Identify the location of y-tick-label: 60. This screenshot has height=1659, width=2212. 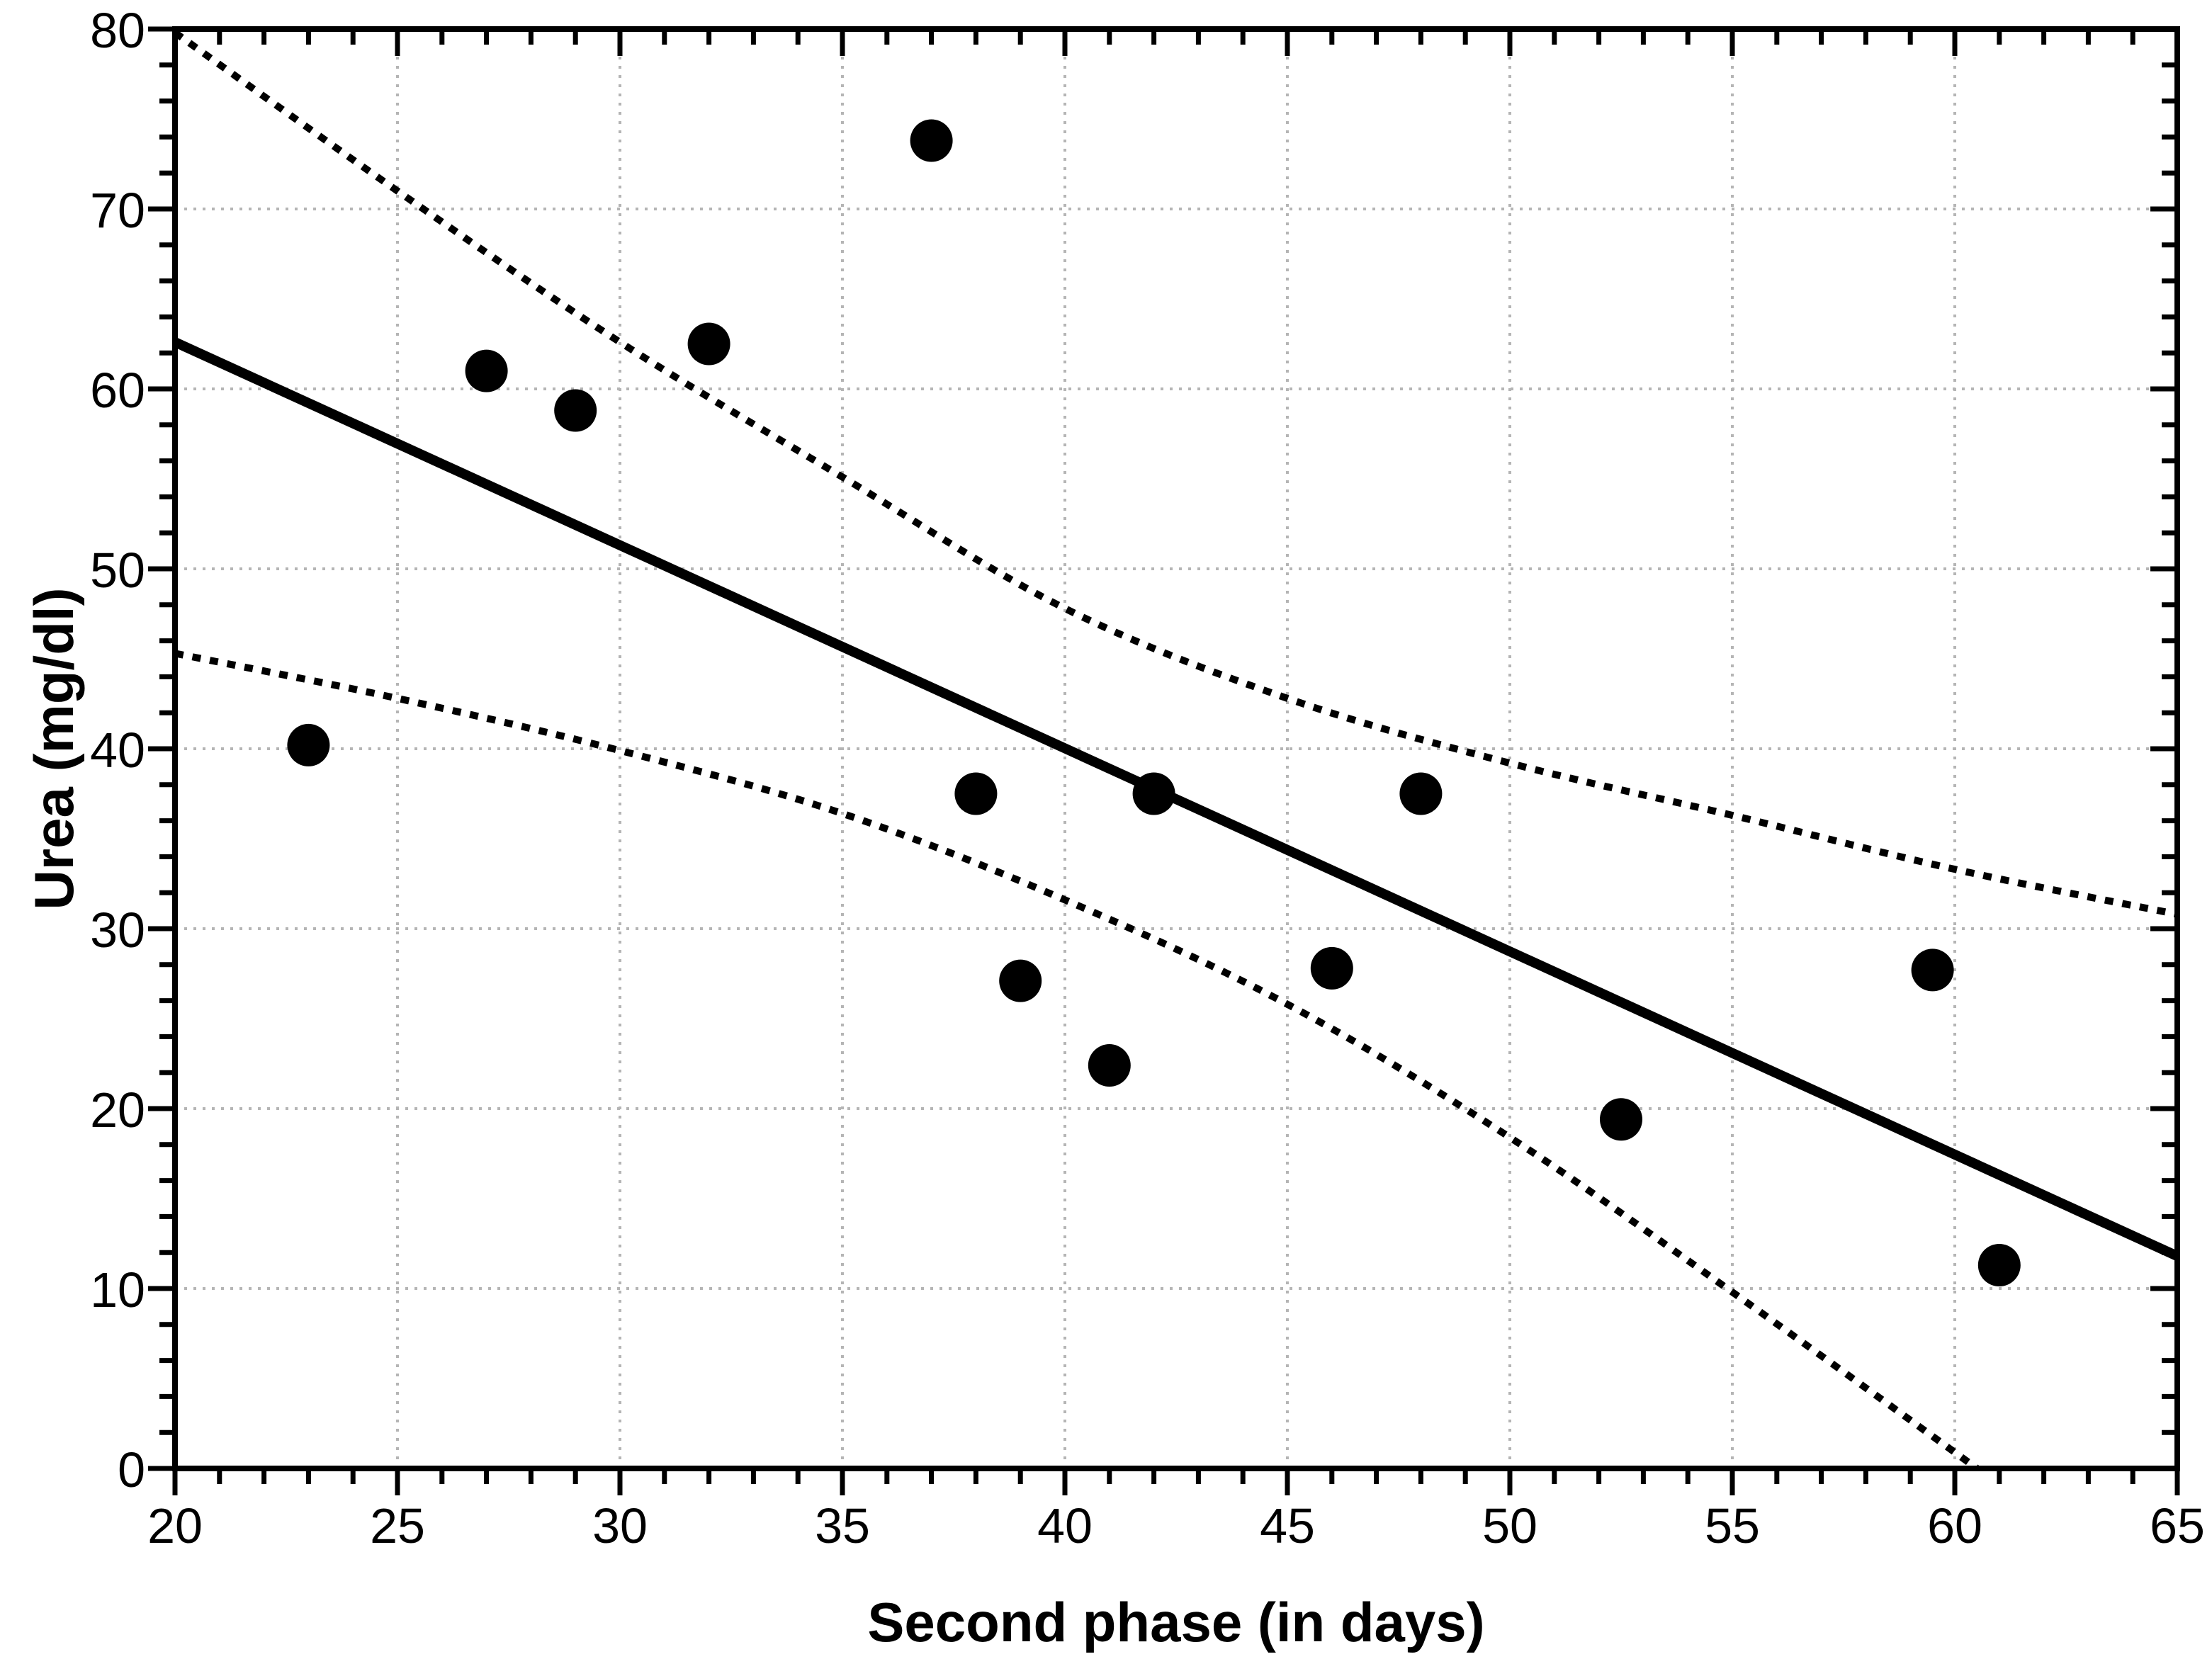
(118, 390).